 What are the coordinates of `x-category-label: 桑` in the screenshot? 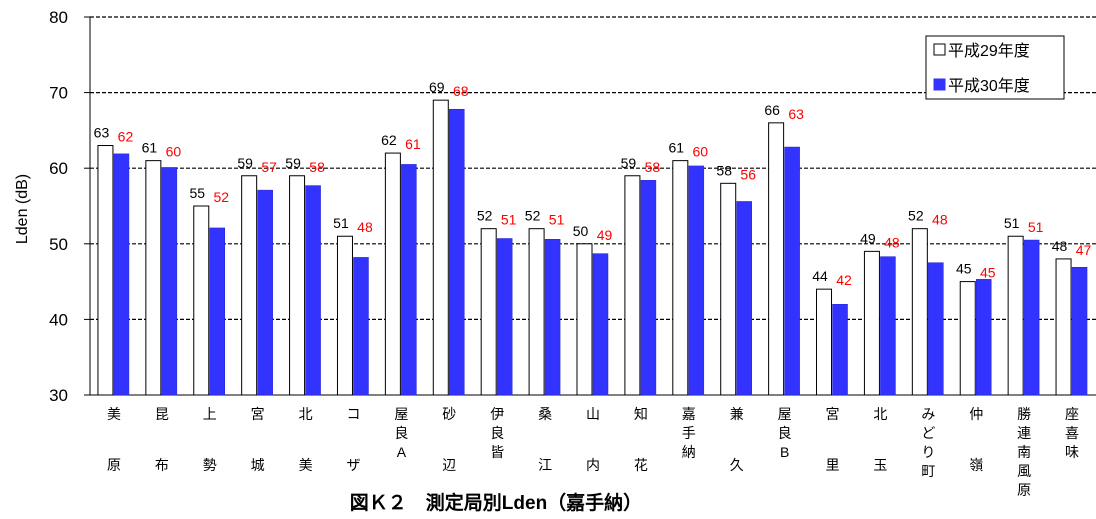 It's located at (545, 414).